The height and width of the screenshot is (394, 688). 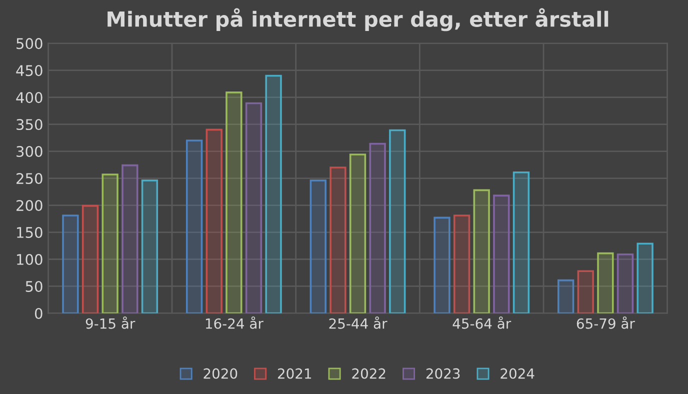 What do you see at coordinates (29, 259) in the screenshot?
I see `y-tick-label: 100` at bounding box center [29, 259].